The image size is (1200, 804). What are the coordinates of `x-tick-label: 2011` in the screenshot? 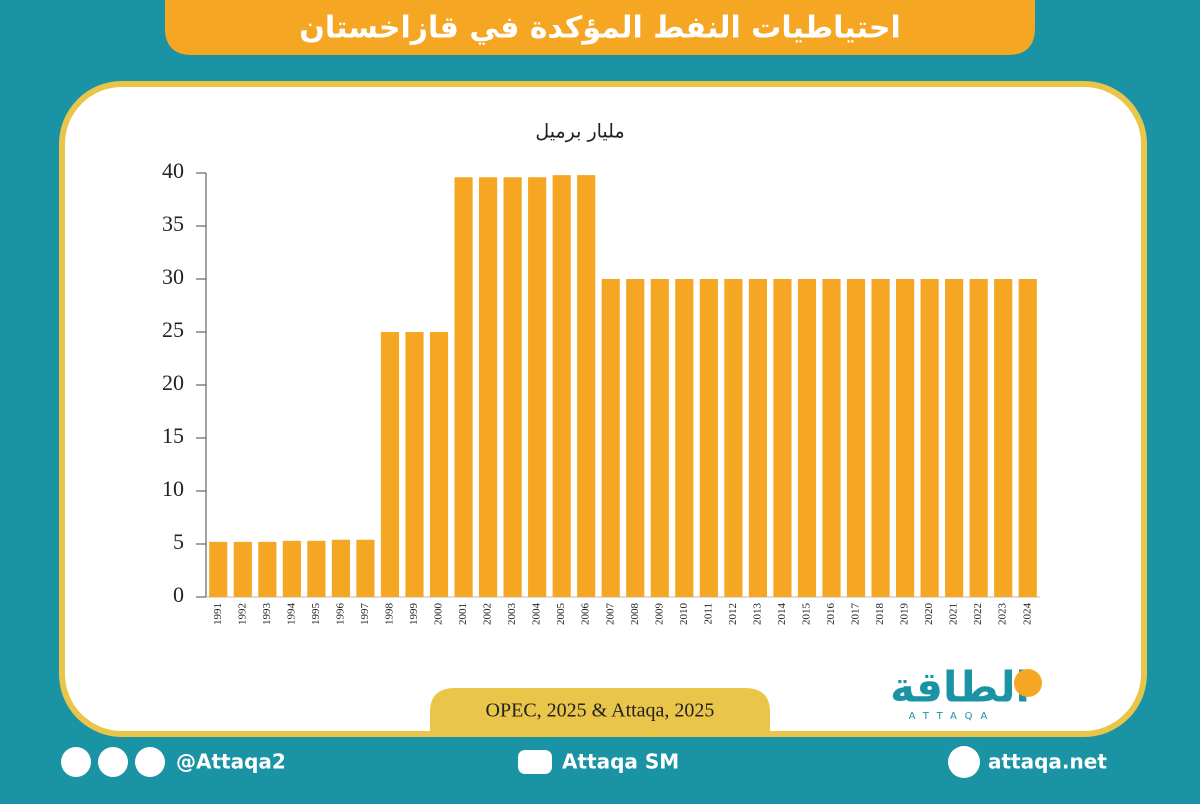 It's located at (708, 614).